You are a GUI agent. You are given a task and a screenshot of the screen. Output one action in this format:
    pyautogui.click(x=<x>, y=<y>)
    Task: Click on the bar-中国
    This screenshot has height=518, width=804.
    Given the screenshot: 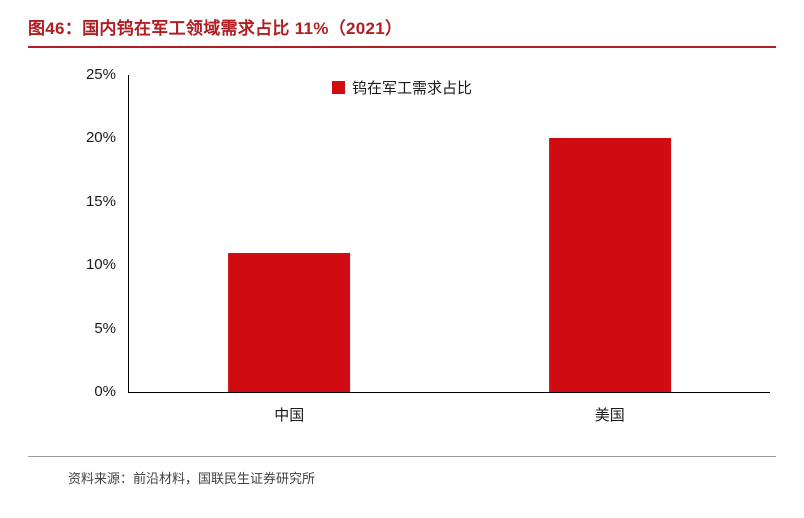 What is the action you would take?
    pyautogui.click(x=289, y=322)
    